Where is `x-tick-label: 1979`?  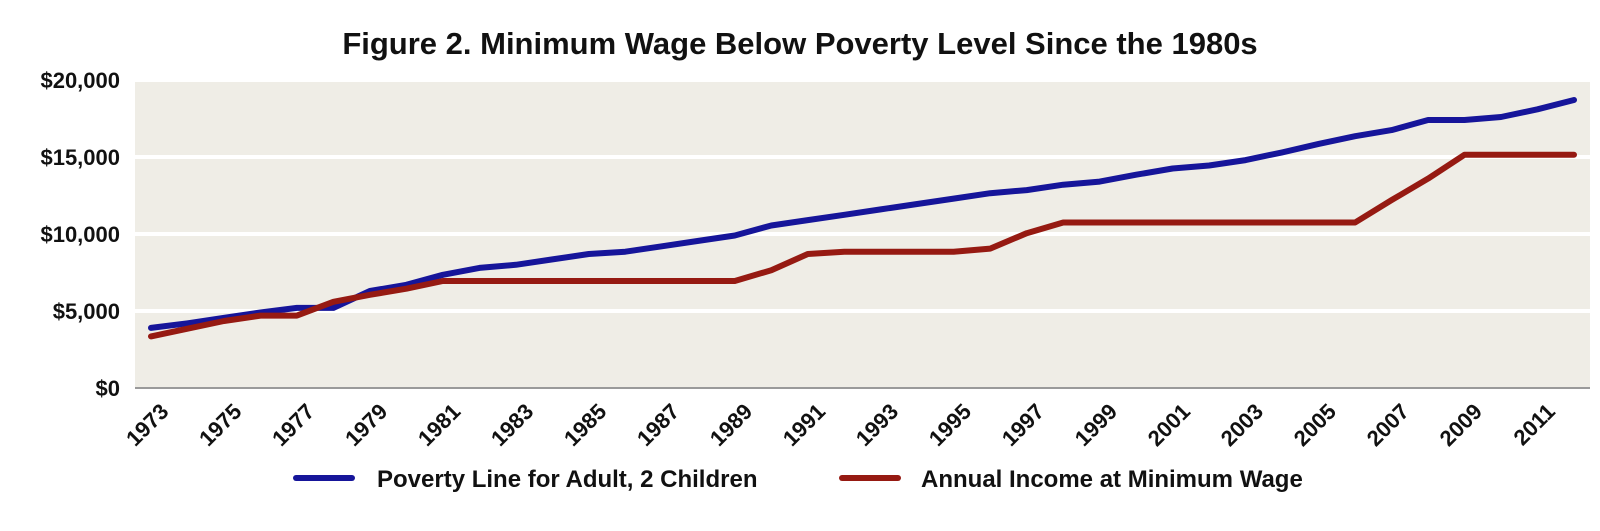
x-tick-label: 1979 is located at coordinates (366, 425).